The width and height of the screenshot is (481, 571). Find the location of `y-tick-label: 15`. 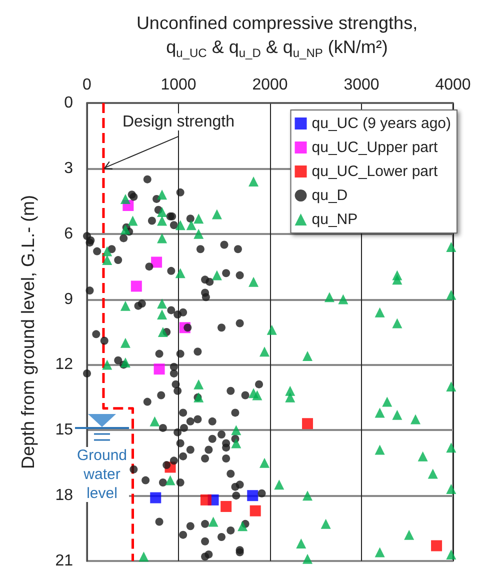

y-tick-label: 15 is located at coordinates (64, 430).